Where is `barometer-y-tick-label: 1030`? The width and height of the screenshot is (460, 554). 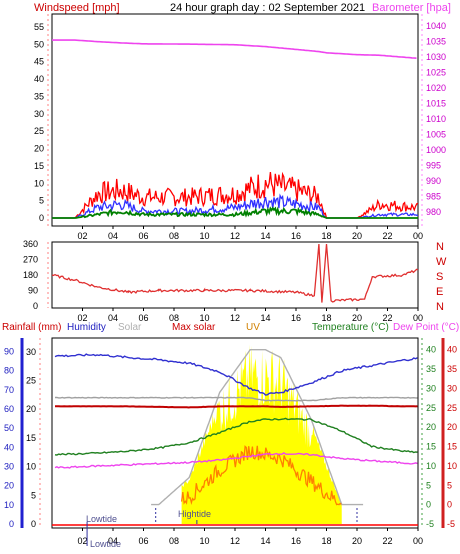
barometer-y-tick-label: 1030 is located at coordinates (436, 57).